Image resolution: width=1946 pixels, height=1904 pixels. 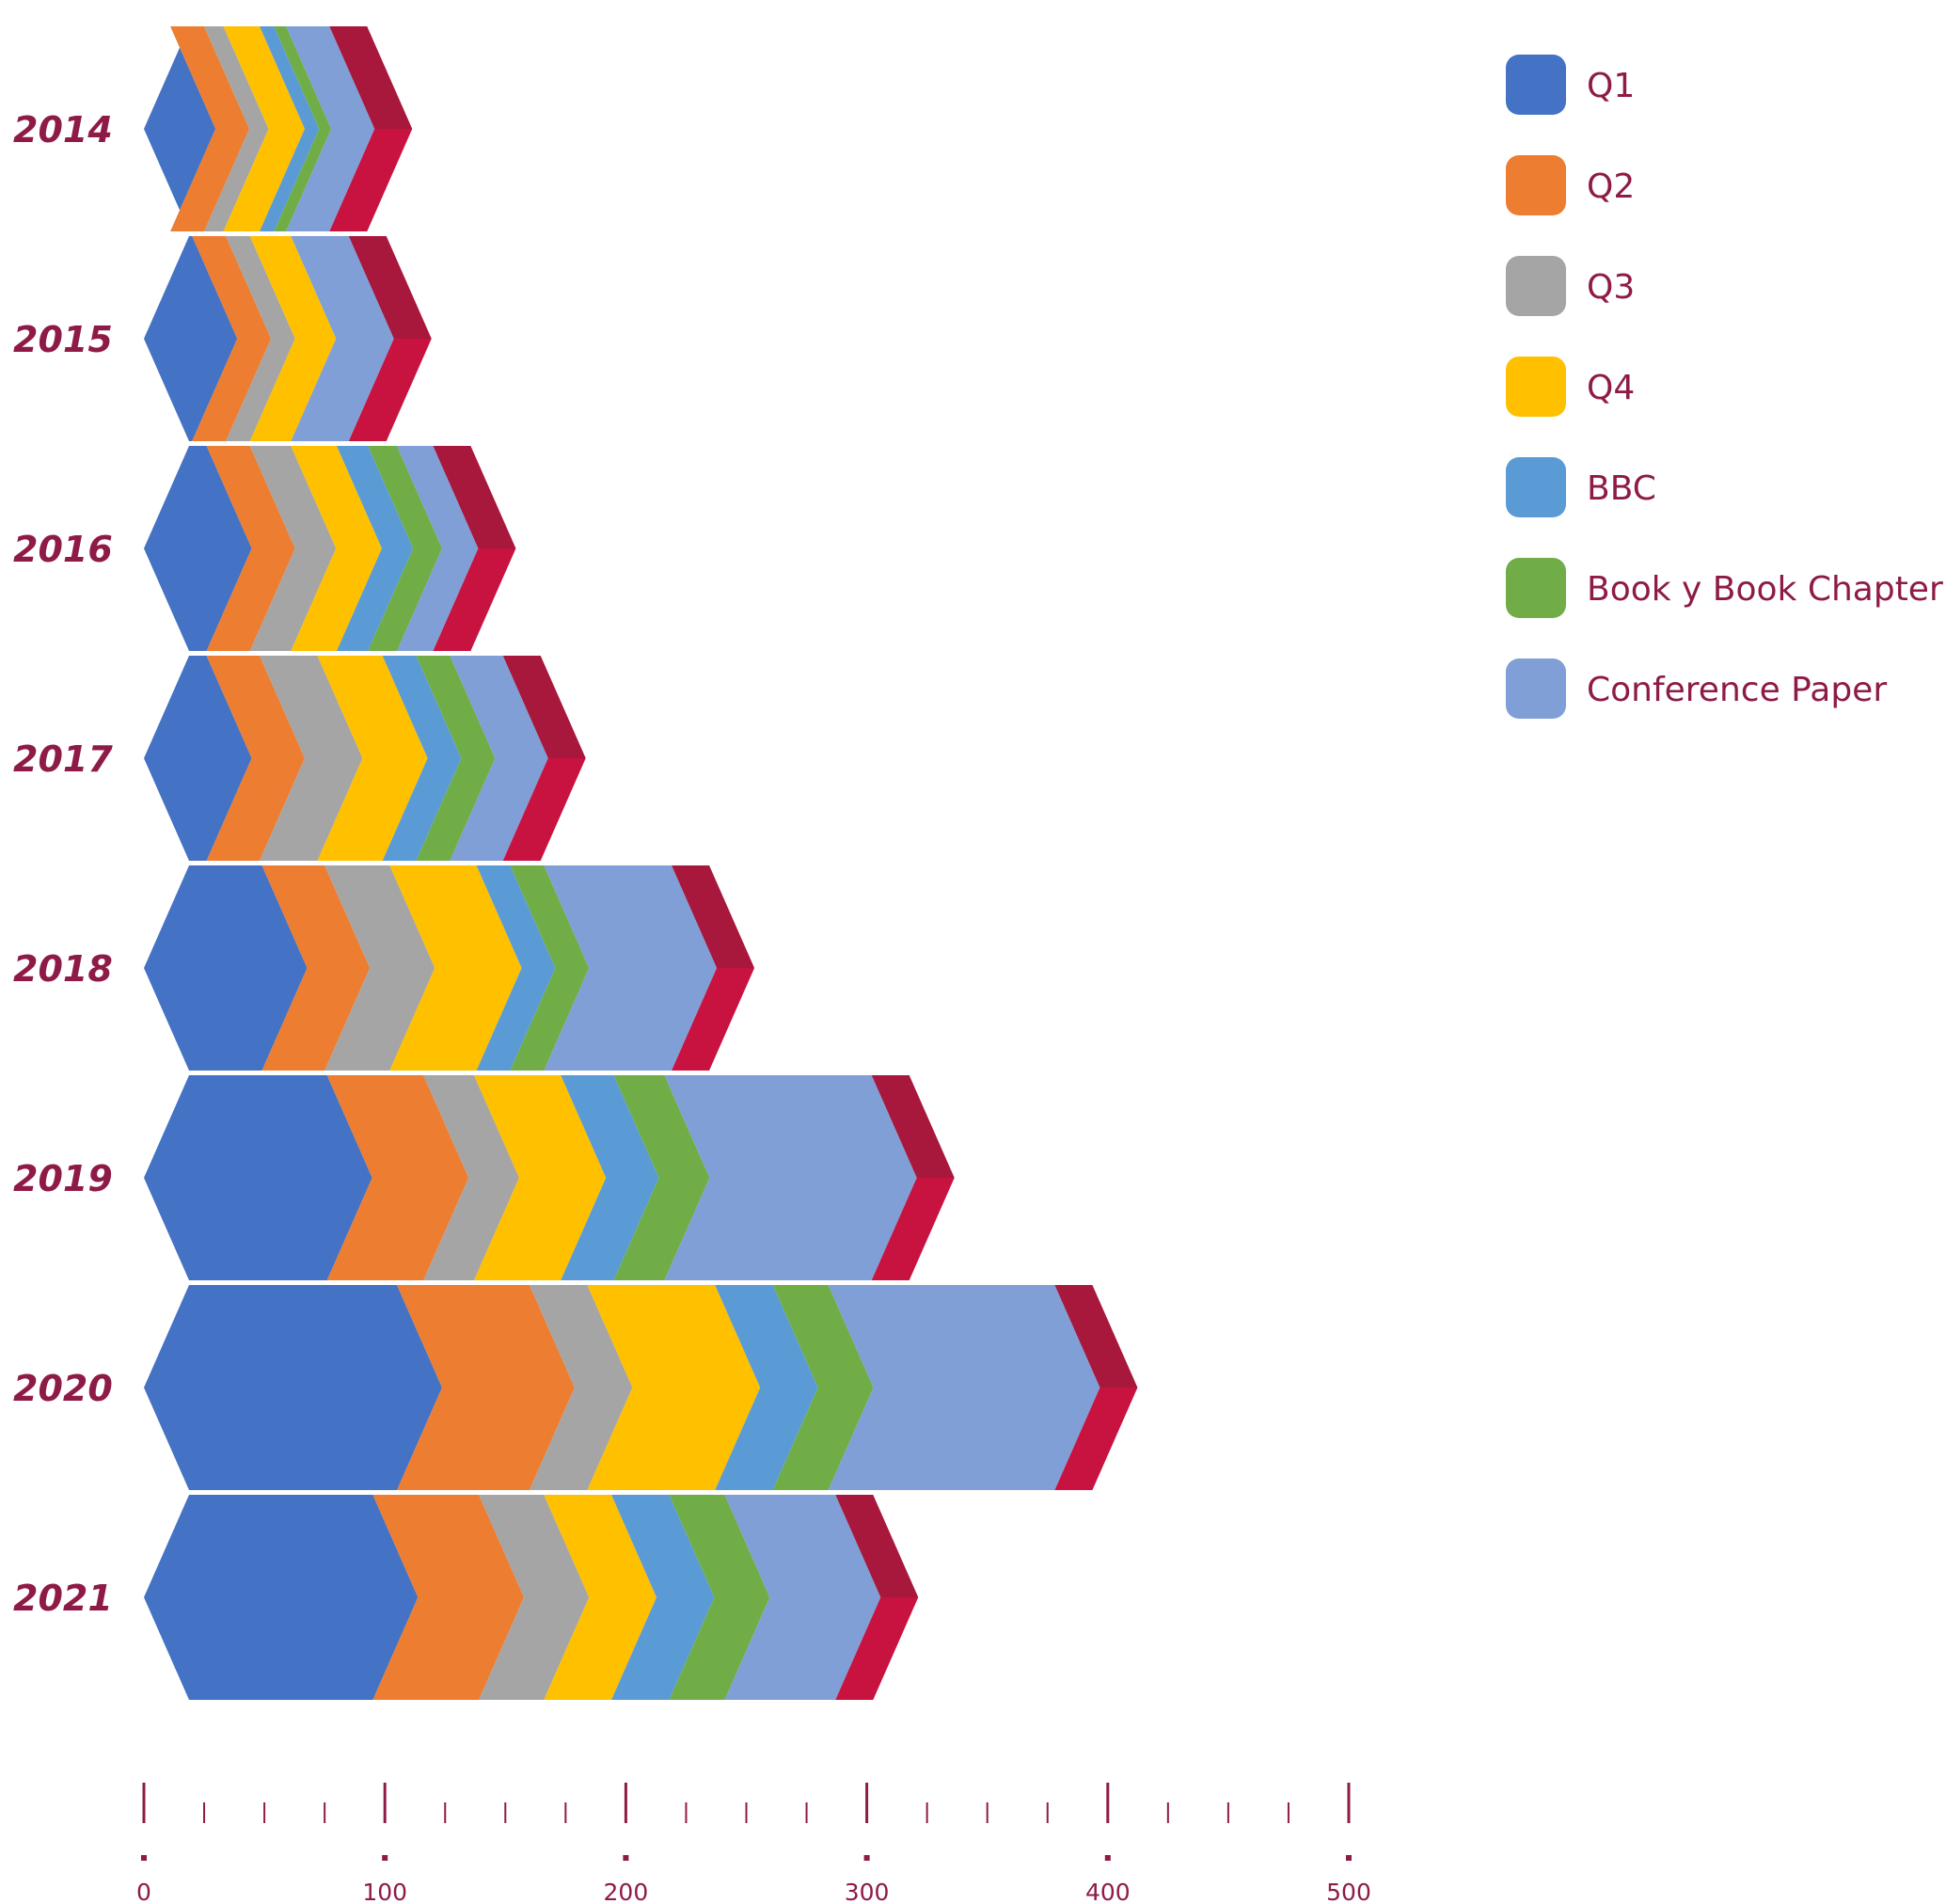 I want to click on bar-segment-2021-bbc, so click(x=663, y=1597).